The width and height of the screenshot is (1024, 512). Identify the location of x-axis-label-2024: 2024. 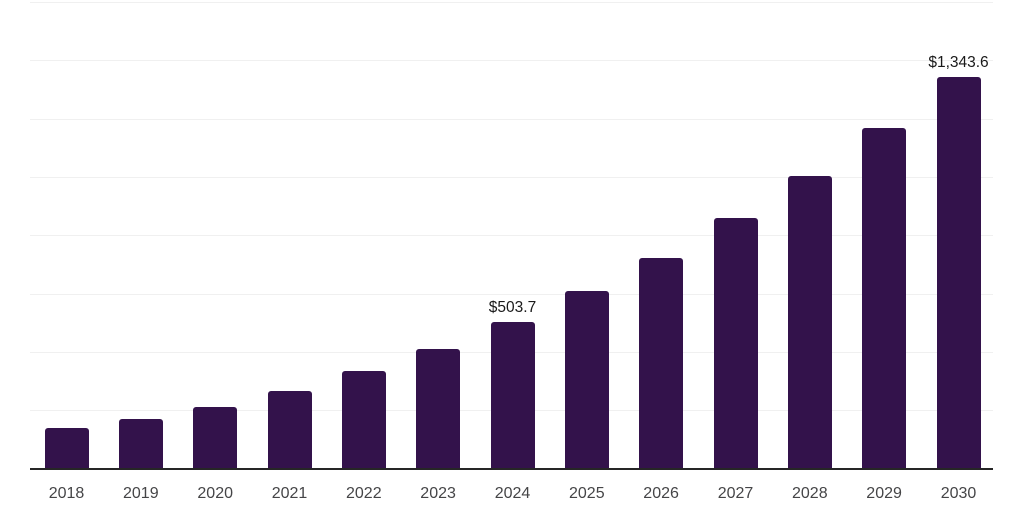
(512, 493).